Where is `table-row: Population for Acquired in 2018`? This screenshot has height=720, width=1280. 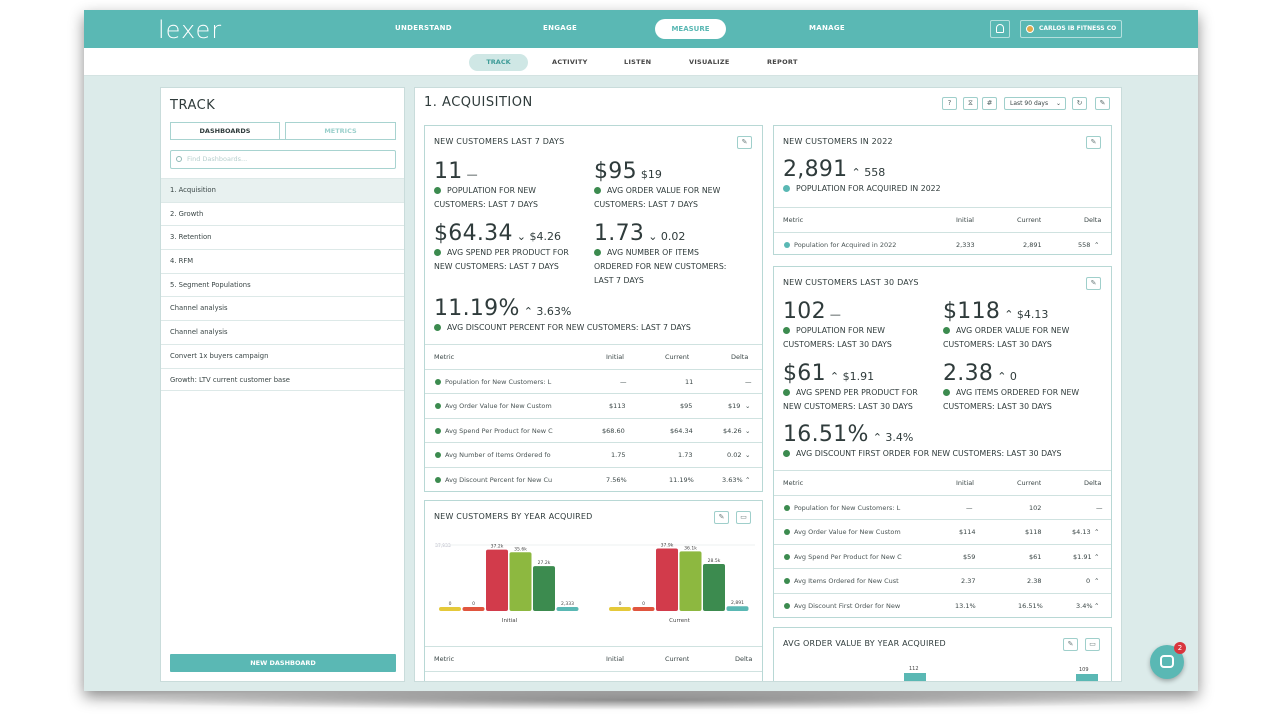
table-row: Population for Acquired in 2018 is located at coordinates (593, 676).